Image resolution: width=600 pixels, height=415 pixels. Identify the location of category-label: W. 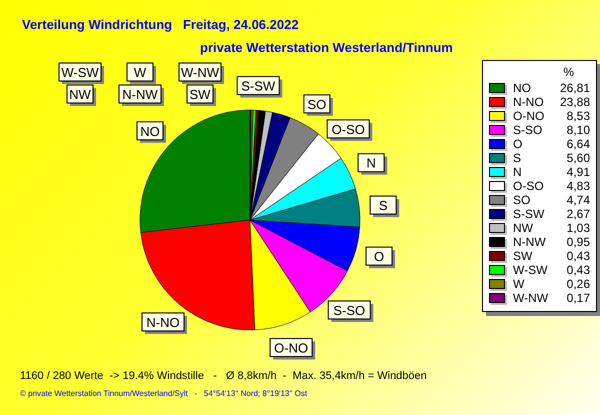
(140, 72).